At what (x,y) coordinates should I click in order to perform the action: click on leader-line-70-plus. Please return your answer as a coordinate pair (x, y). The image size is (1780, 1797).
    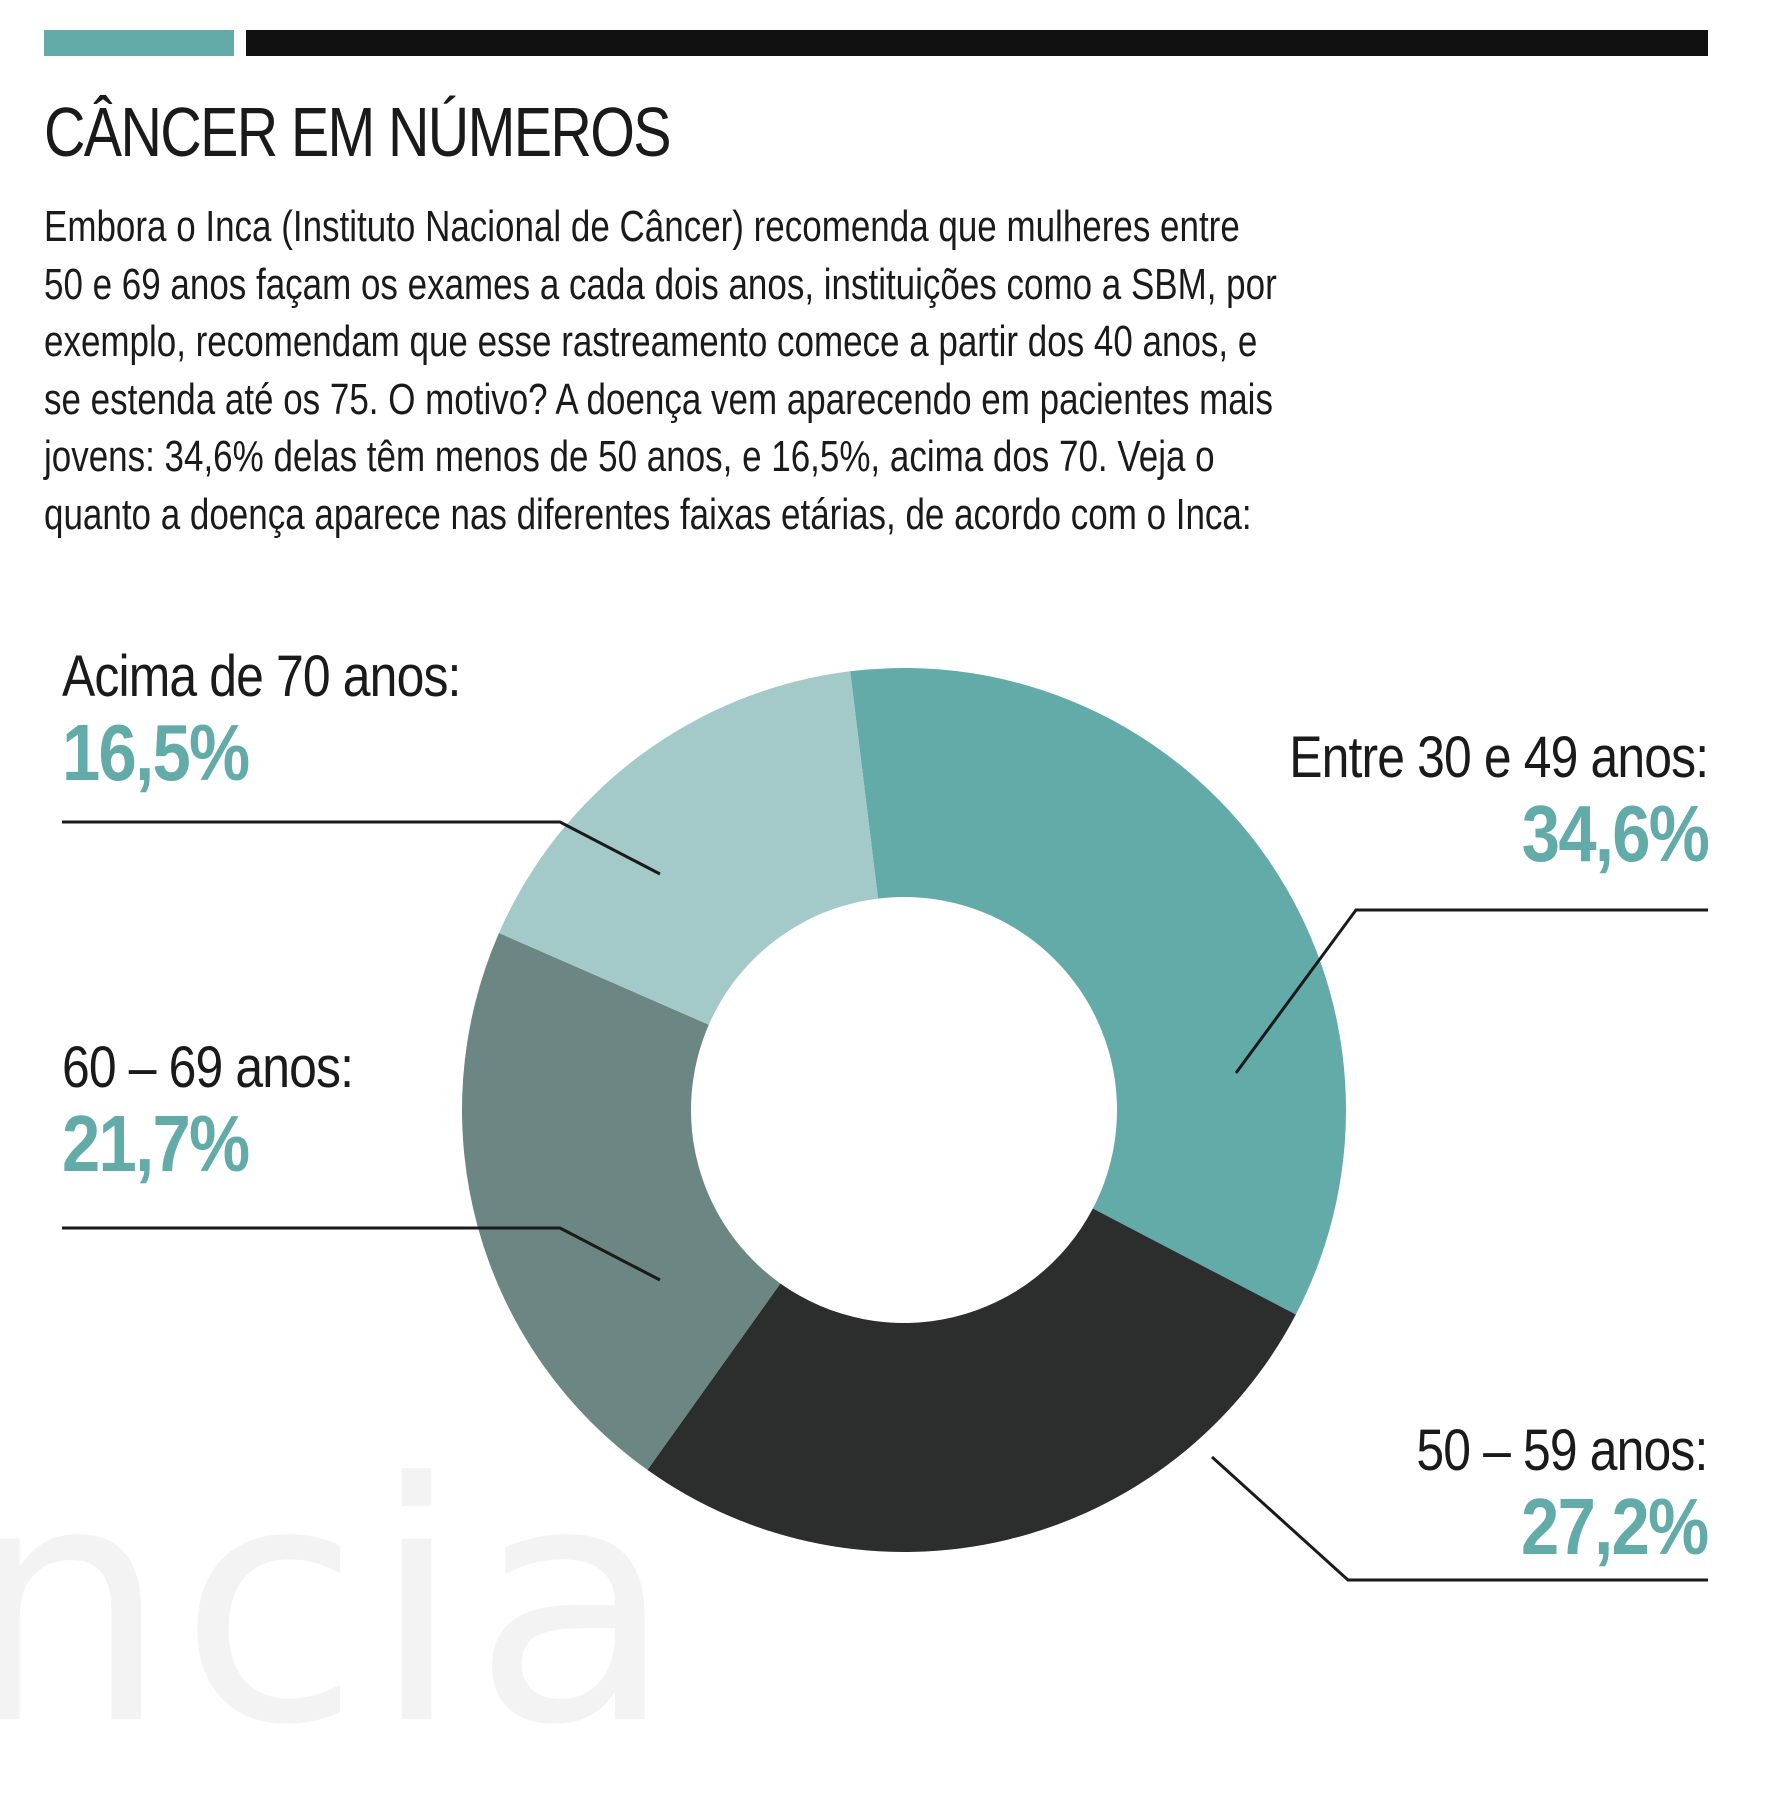
    Looking at the image, I should click on (361, 848).